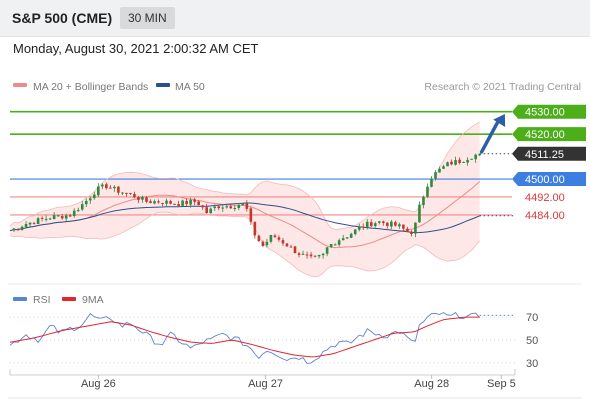 This screenshot has height=400, width=590. Describe the element at coordinates (545, 180) in the screenshot. I see `level-label-4500.00: 4500.00` at that location.